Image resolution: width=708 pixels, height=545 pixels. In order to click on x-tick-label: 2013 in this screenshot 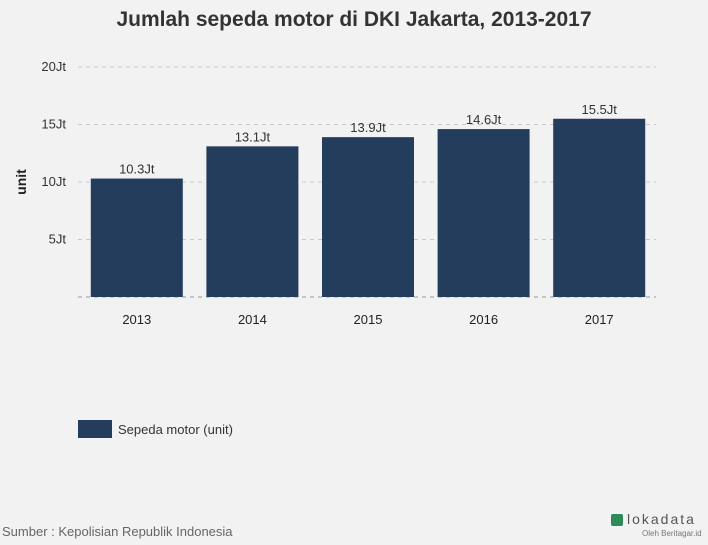, I will do `click(136, 319)`.